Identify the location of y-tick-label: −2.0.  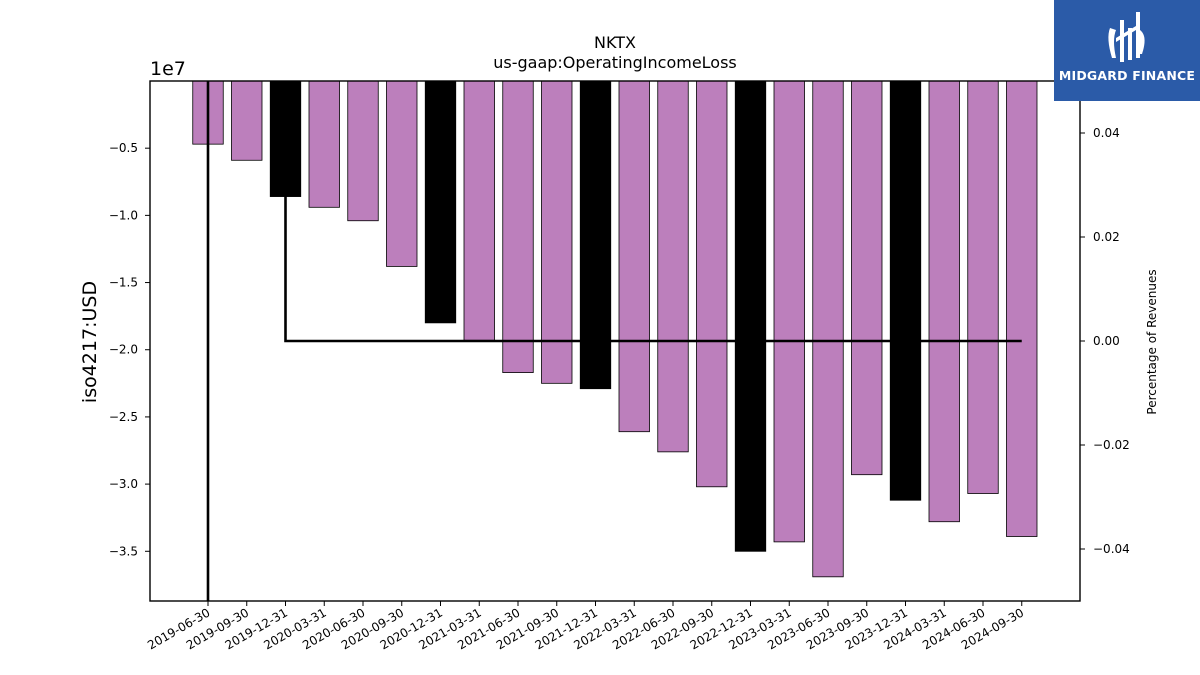
(123, 350).